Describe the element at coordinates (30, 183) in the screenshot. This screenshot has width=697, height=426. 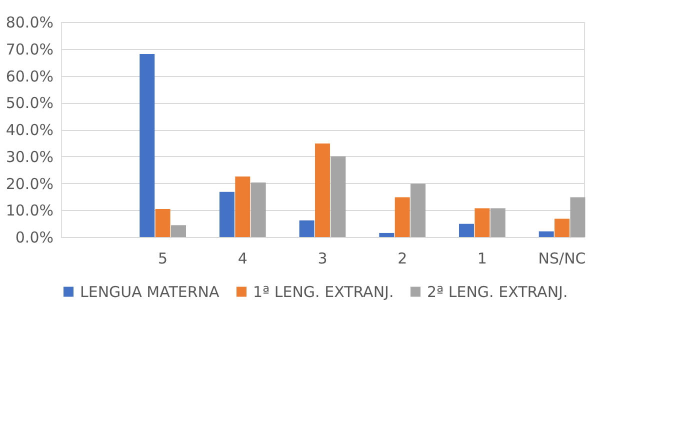
I see `y-tick-label: 20.0%` at that location.